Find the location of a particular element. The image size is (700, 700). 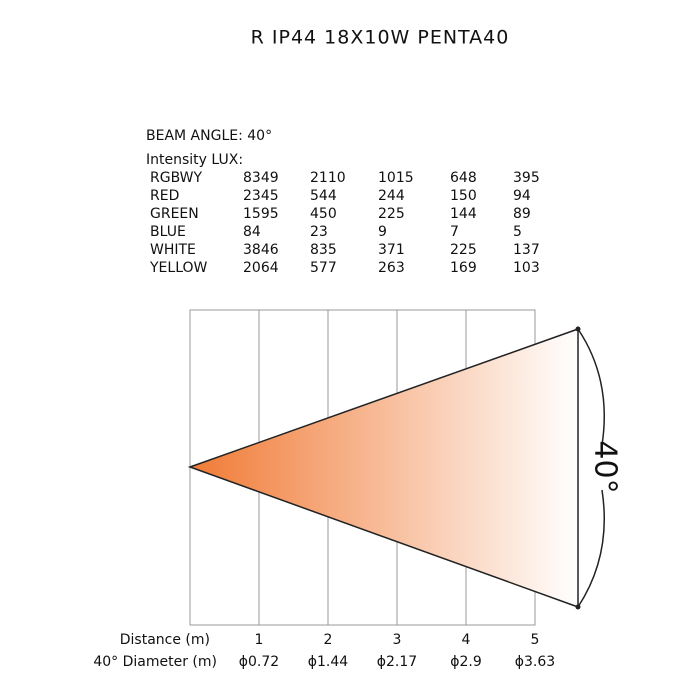

lux-value: 137 is located at coordinates (526, 250).